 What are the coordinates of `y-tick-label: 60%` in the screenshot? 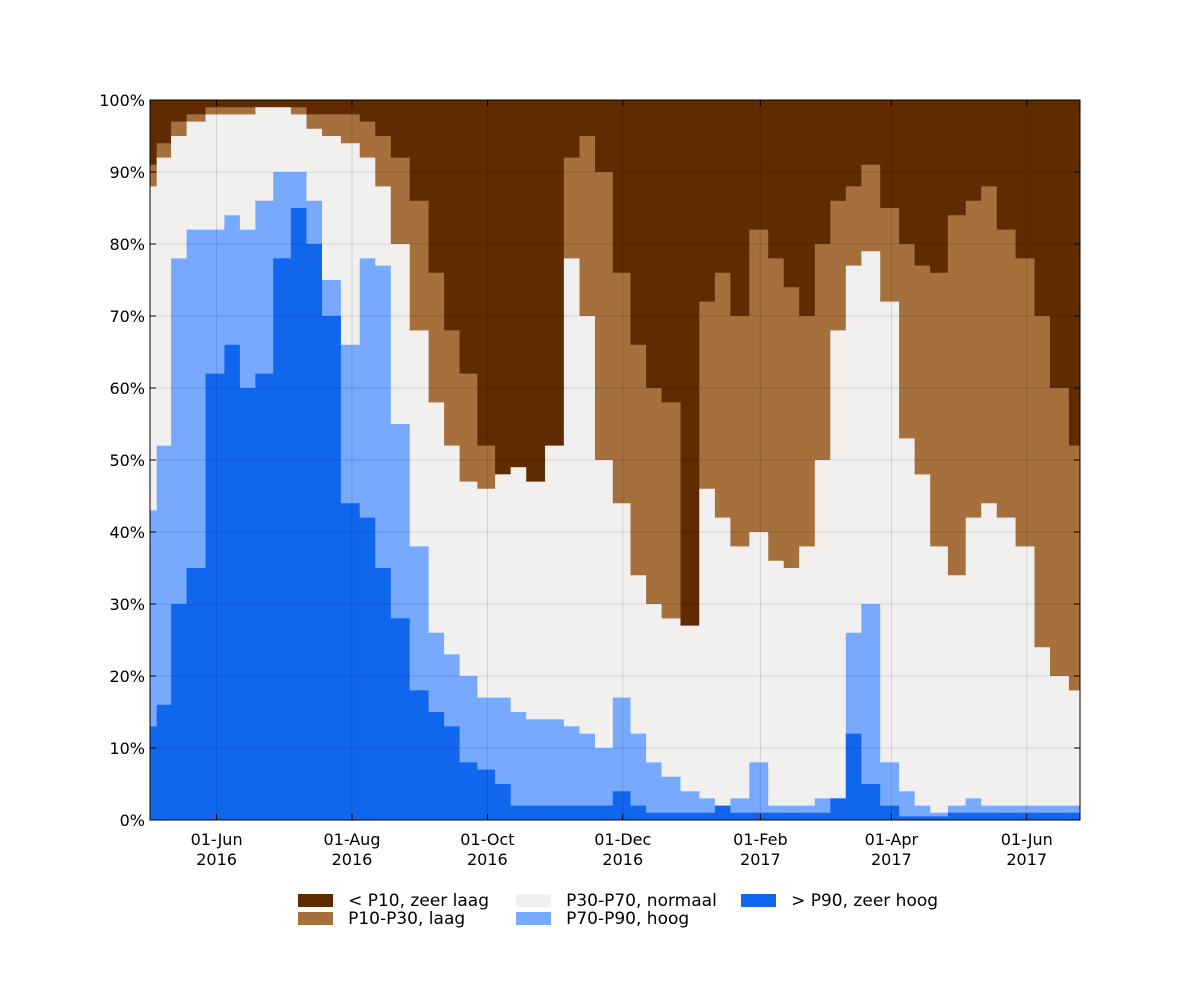 It's located at (127, 388).